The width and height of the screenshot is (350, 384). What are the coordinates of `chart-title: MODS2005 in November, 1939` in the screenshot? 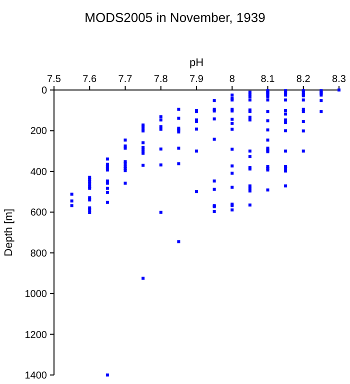 It's located at (175, 17).